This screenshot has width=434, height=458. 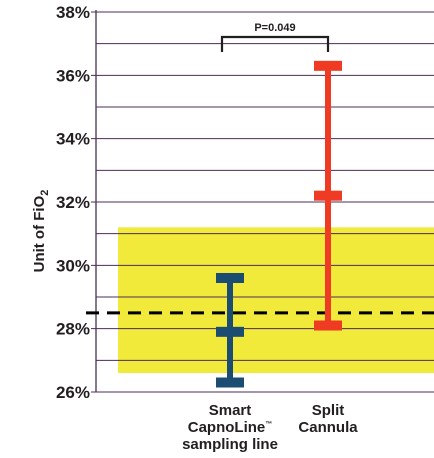 I want to click on y-axis-label-subscript: 2, so click(x=45, y=193).